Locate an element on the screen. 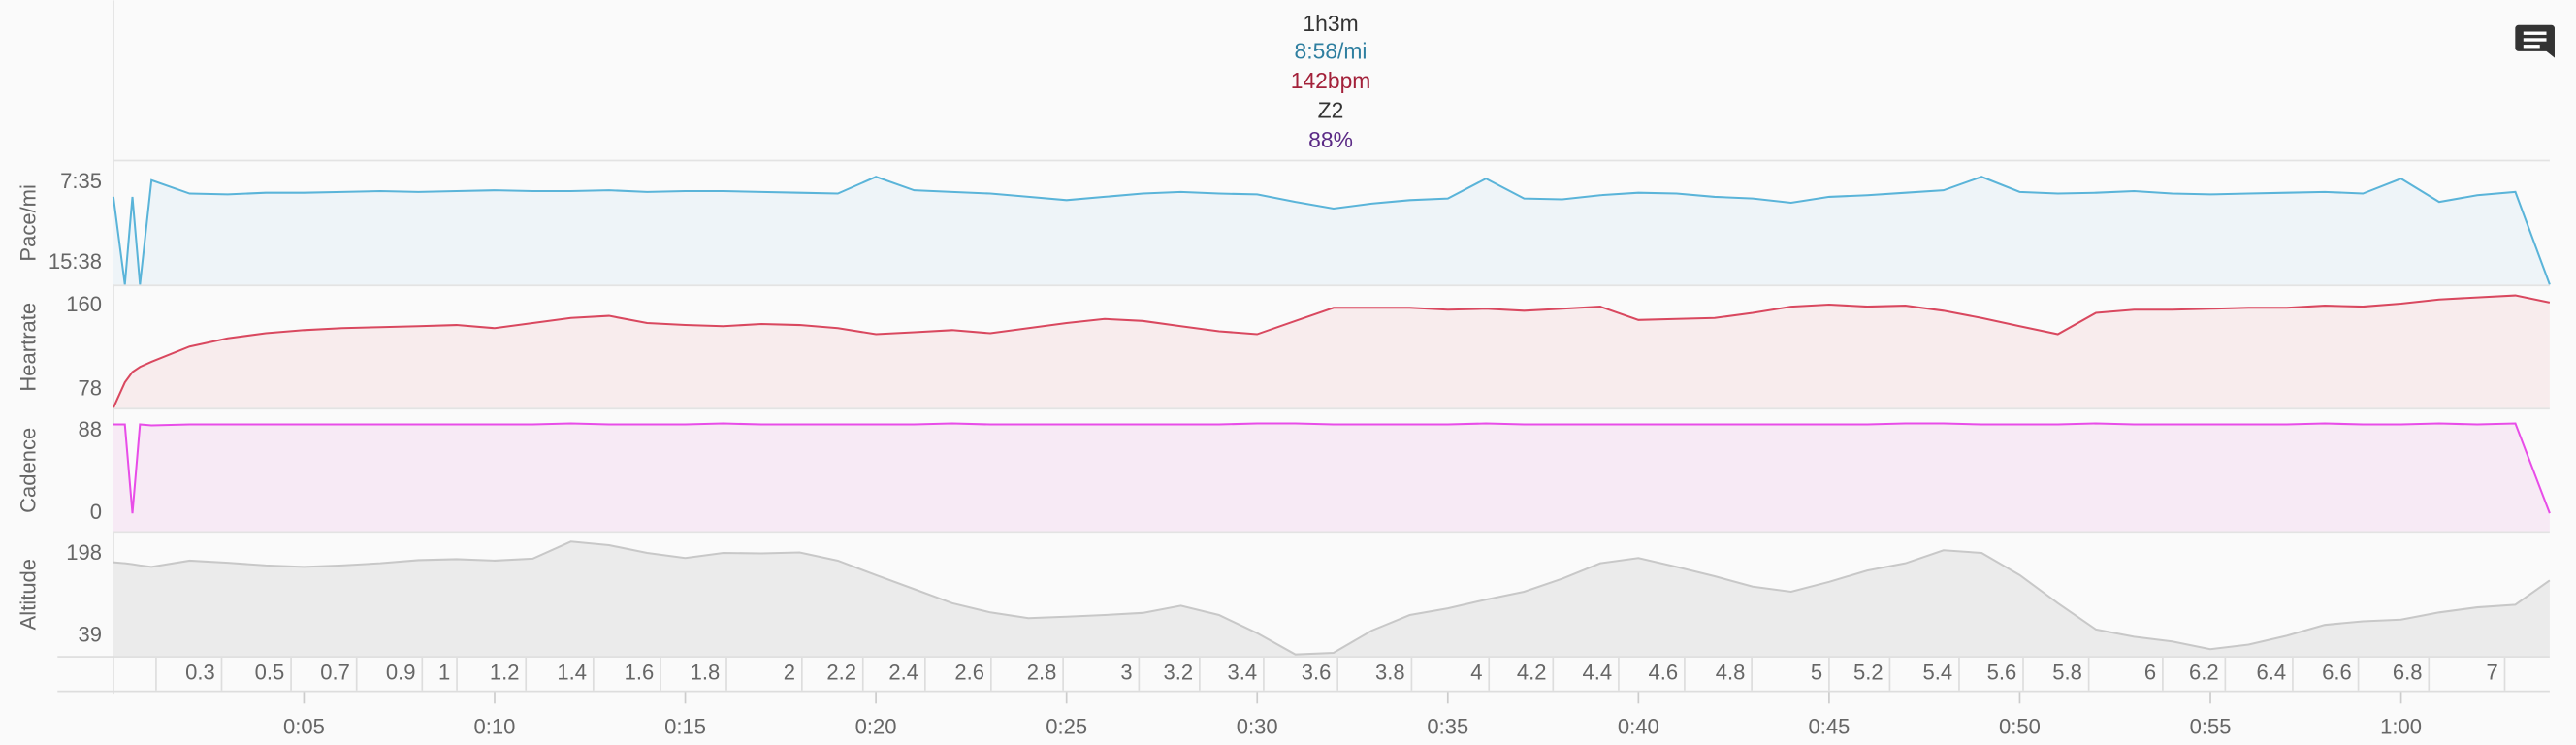  distance-tick-label: 0.7 is located at coordinates (335, 673).